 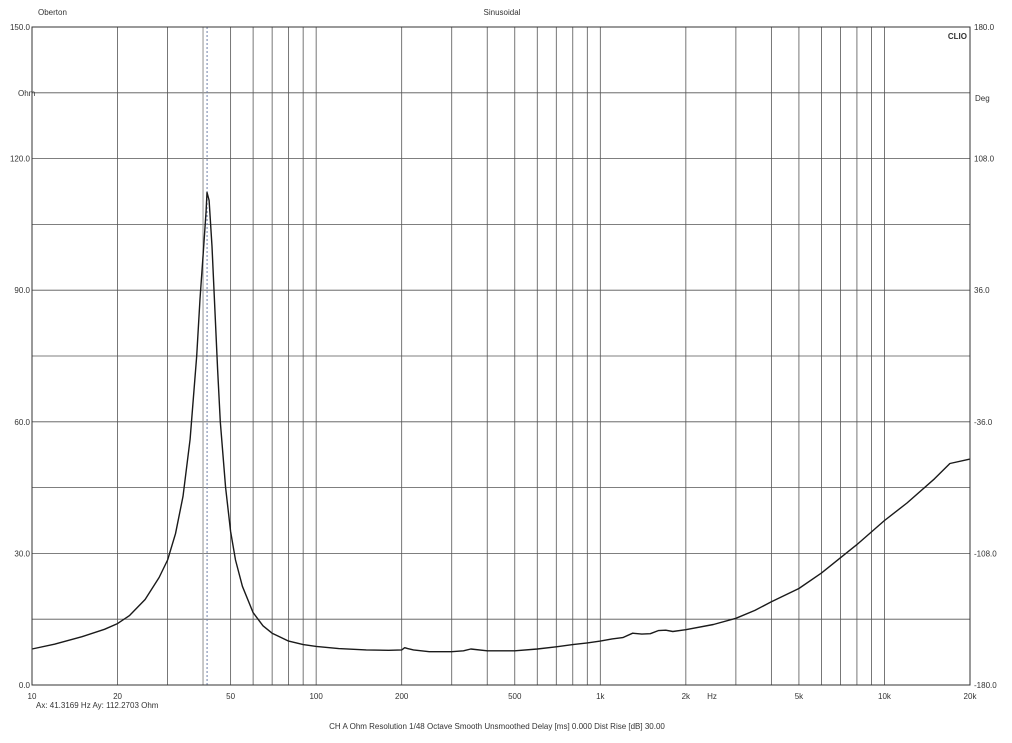 What do you see at coordinates (230, 696) in the screenshot?
I see `x-tick-label: 50` at bounding box center [230, 696].